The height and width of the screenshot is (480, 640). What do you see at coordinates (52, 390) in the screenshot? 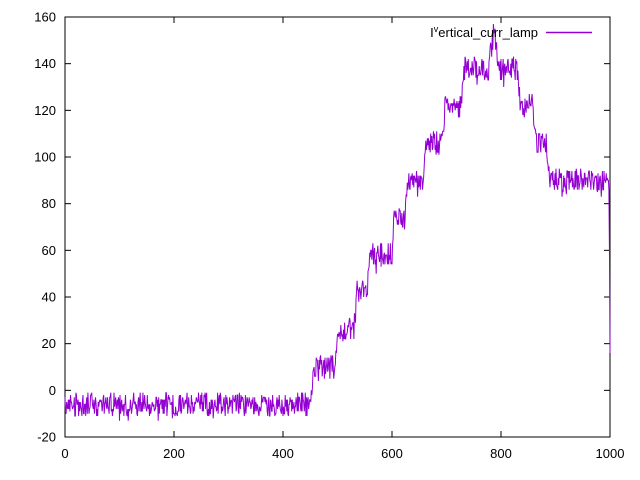
I see `y-tick-label: 0` at bounding box center [52, 390].